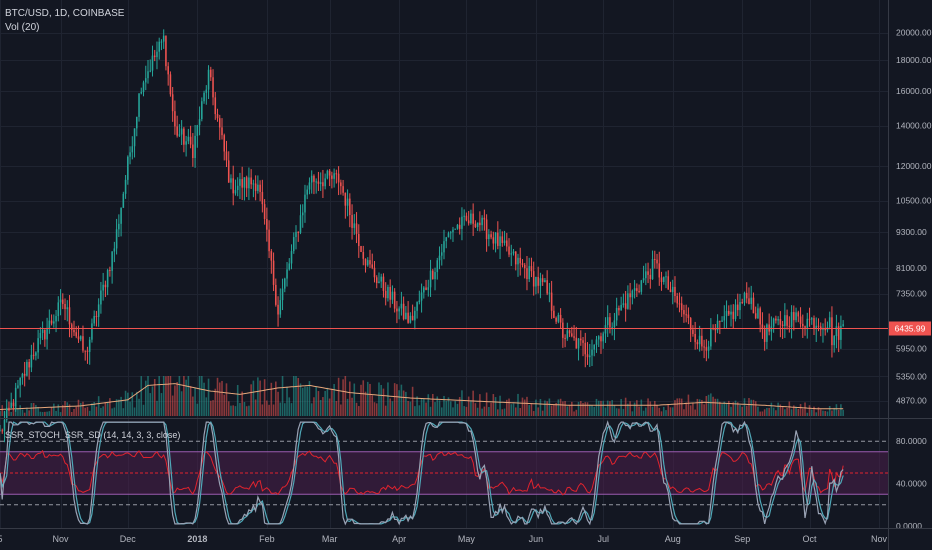 The image size is (932, 550). I want to click on symbol-title: BTC/USD, 1D, COINBASE, so click(65, 13).